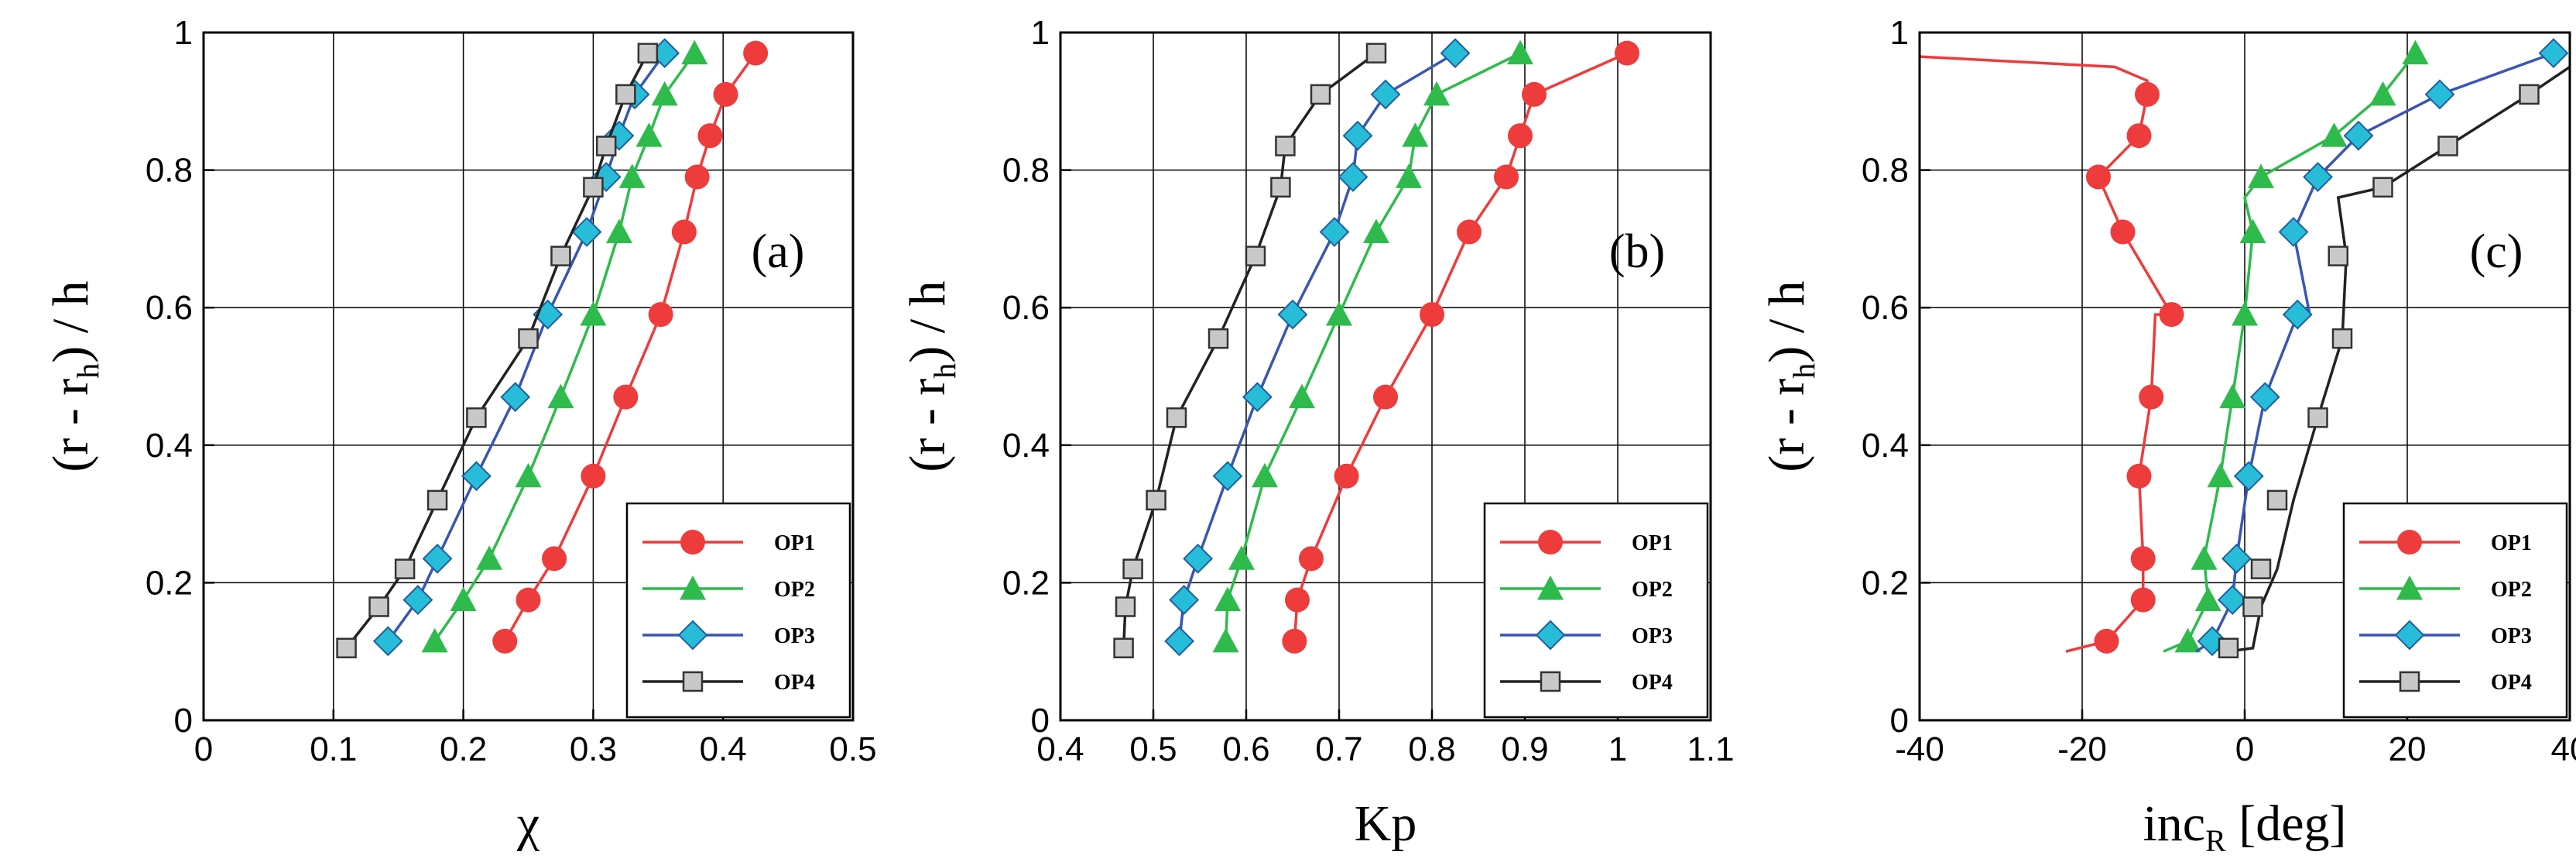 The height and width of the screenshot is (862, 2576). I want to click on y-tick-label: 1, so click(183, 33).